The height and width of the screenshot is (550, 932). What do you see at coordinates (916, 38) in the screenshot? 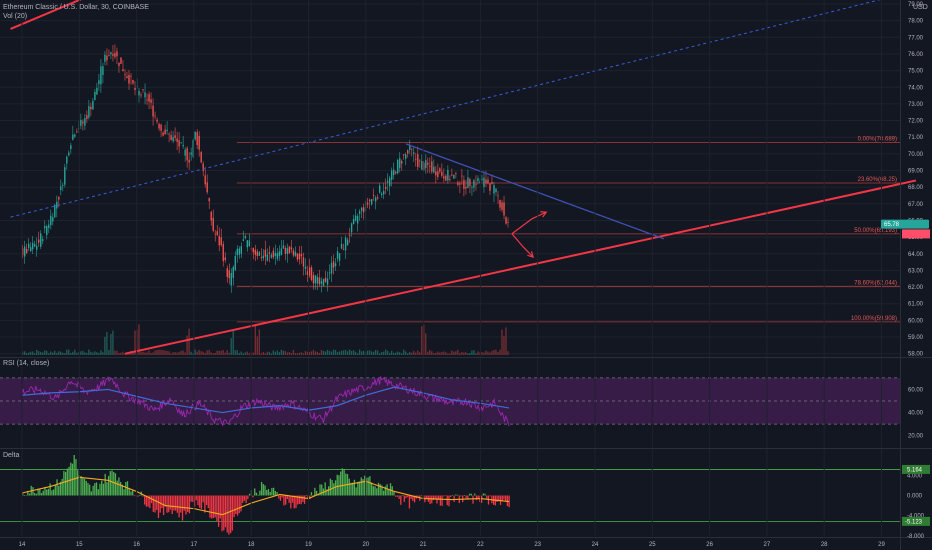
I see `price-tick-label: 77.00` at bounding box center [916, 38].